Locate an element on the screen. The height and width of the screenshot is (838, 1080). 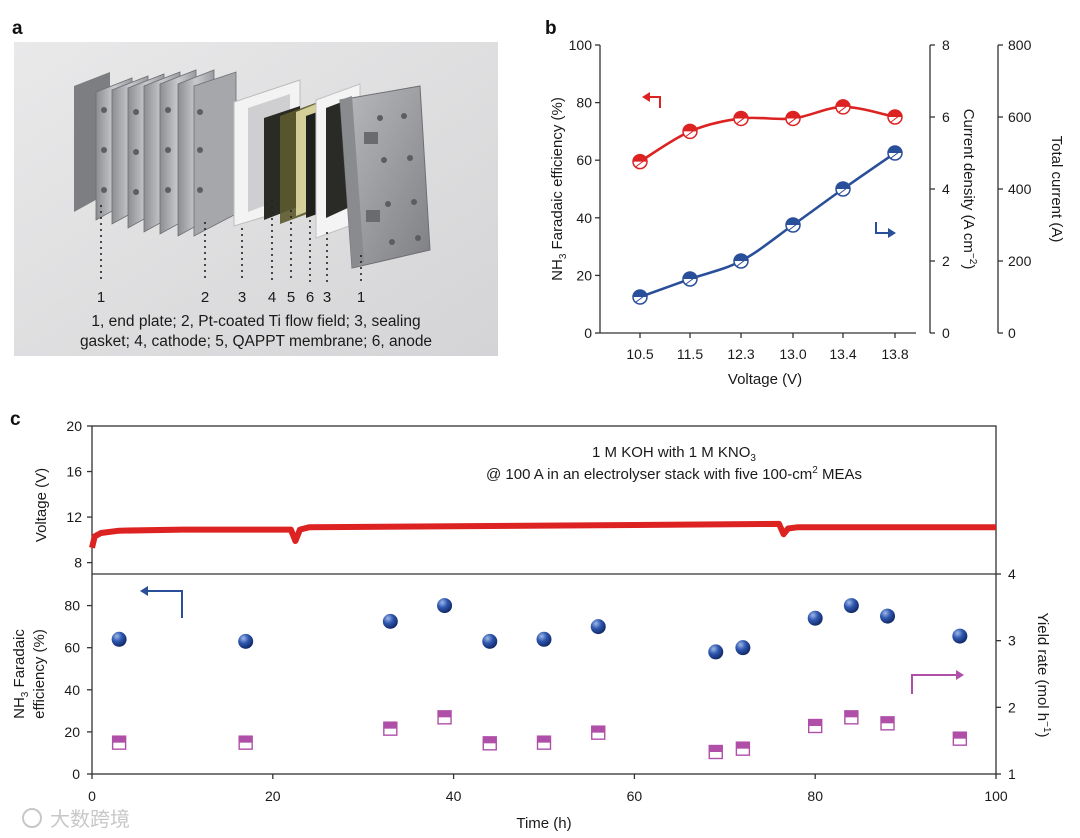
panel-b-lines is located at coordinates (767, 202).